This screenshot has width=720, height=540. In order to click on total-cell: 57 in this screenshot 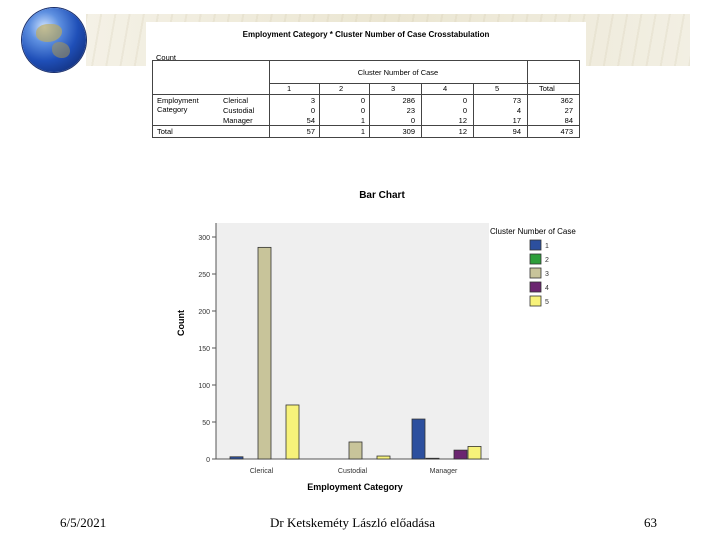, I will do `click(310, 131)`.